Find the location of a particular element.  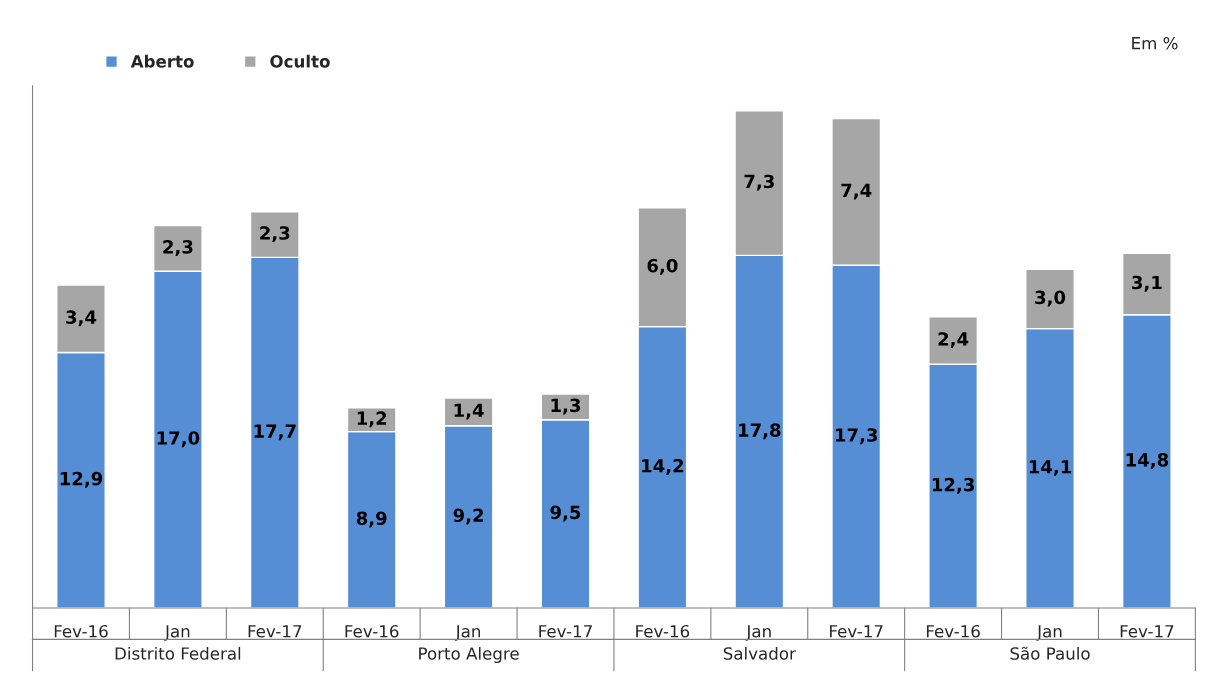

data-label: 6,0 is located at coordinates (662, 266).